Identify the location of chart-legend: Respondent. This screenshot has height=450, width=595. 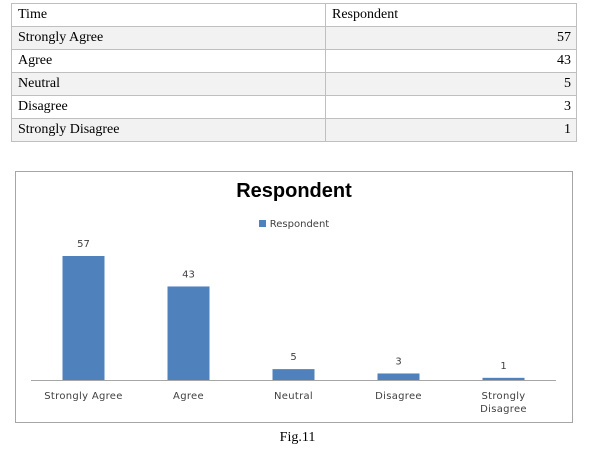
(294, 224).